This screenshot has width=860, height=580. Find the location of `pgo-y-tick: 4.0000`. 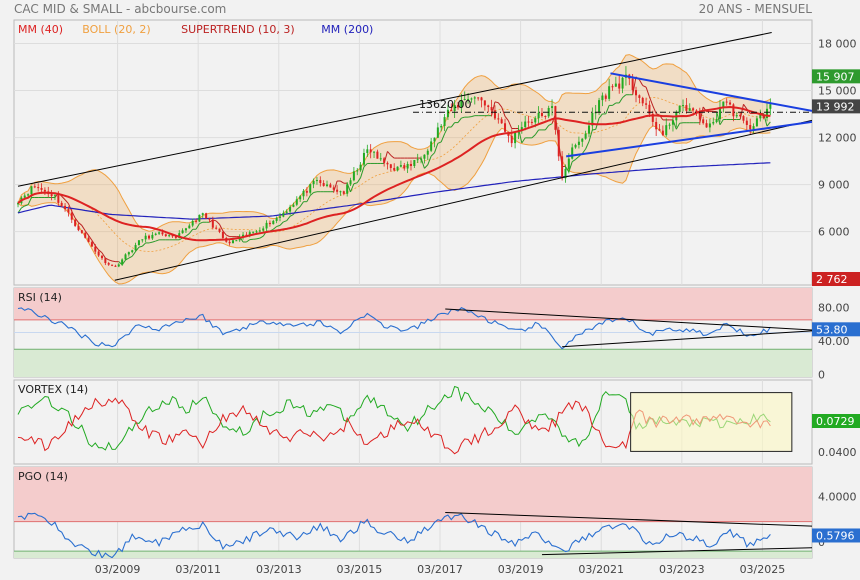

pgo-y-tick: 4.0000 is located at coordinates (837, 497).